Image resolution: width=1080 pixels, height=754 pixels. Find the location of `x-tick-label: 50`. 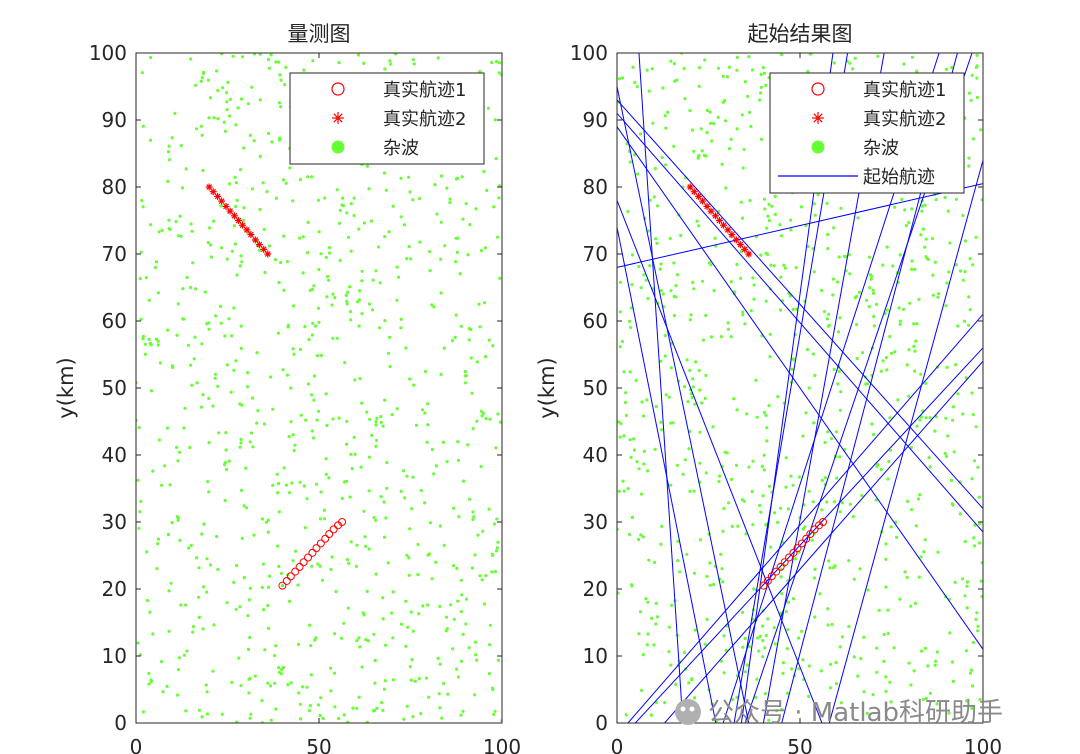

x-tick-label: 50 is located at coordinates (318, 744).